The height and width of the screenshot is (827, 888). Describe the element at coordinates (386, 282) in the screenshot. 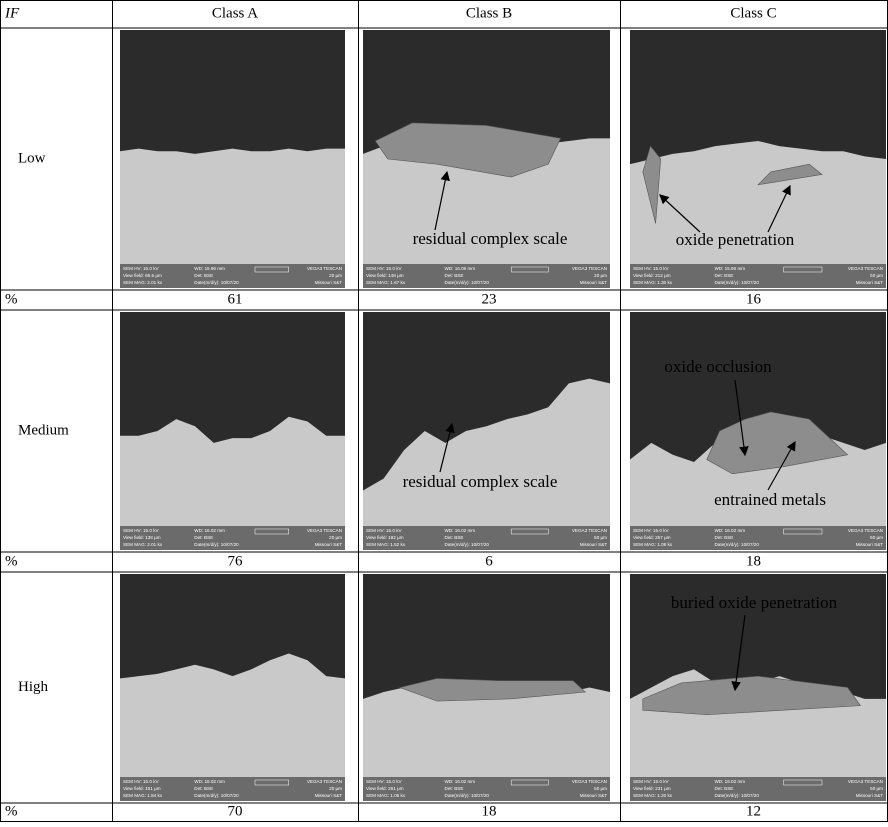

I see `info-text: SEM MAG: 1.67 kx` at that location.